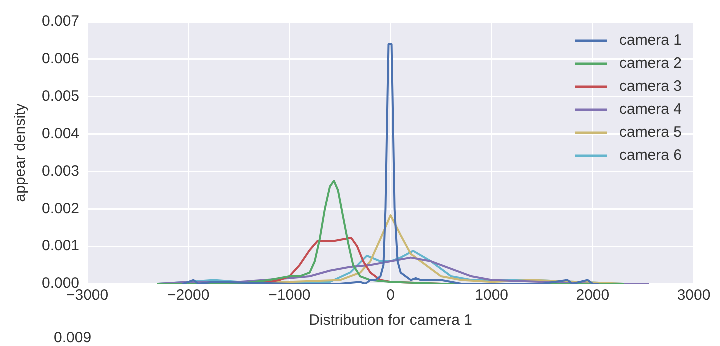 This screenshot has height=346, width=720. What do you see at coordinates (650, 109) in the screenshot?
I see `legend-label: camera 4` at bounding box center [650, 109].